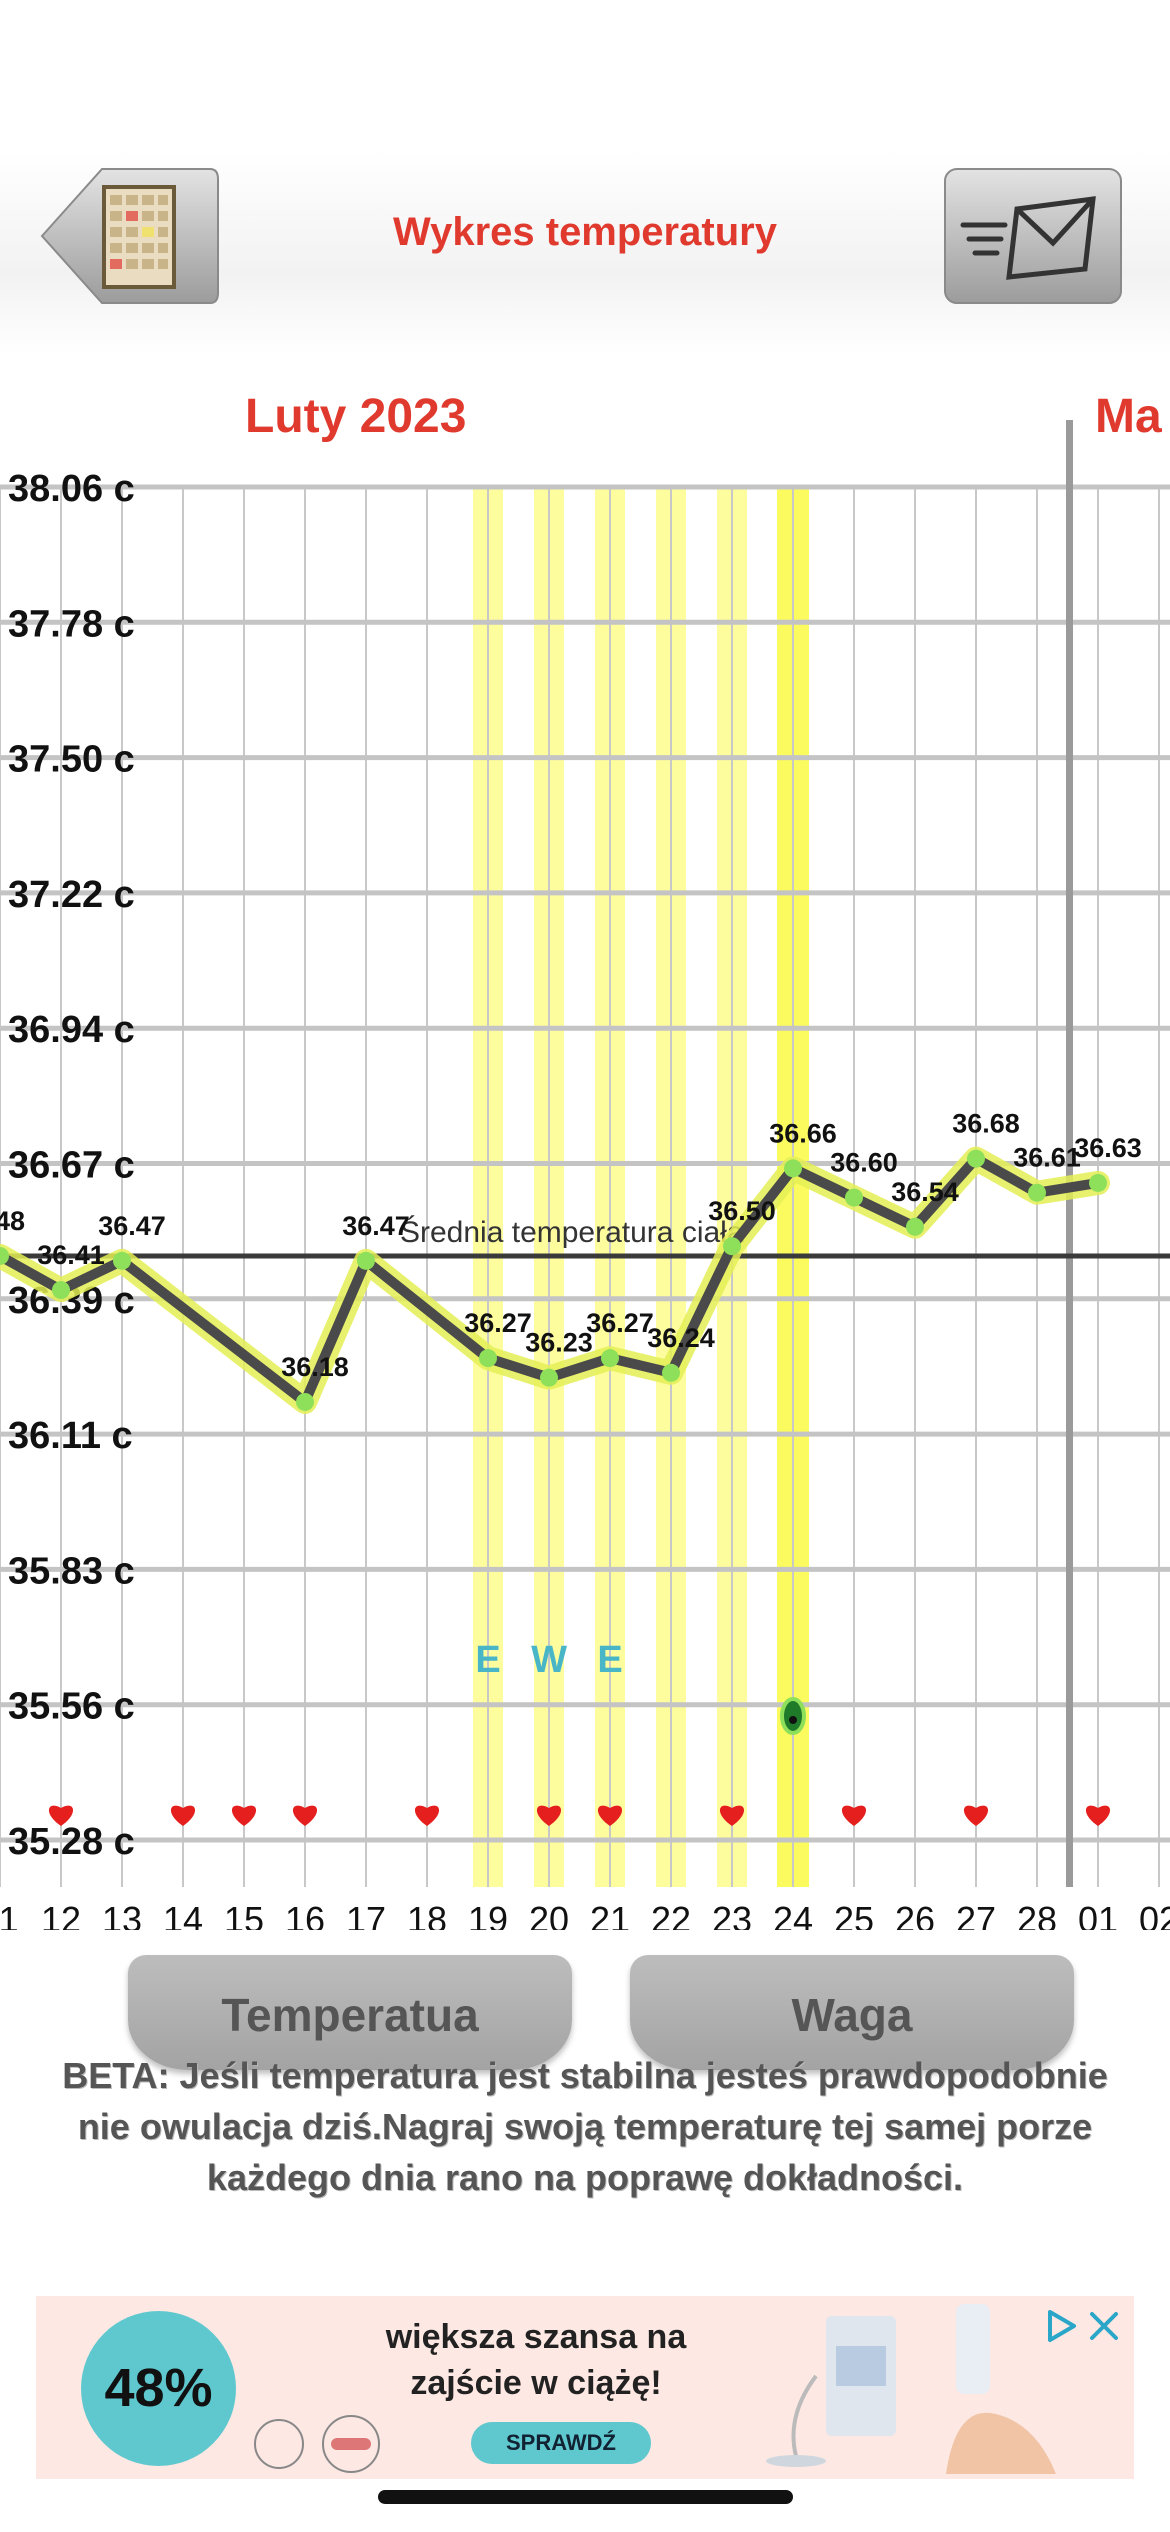  I want to click on ad-cta-button: SPRAWDŹ, so click(561, 2443).